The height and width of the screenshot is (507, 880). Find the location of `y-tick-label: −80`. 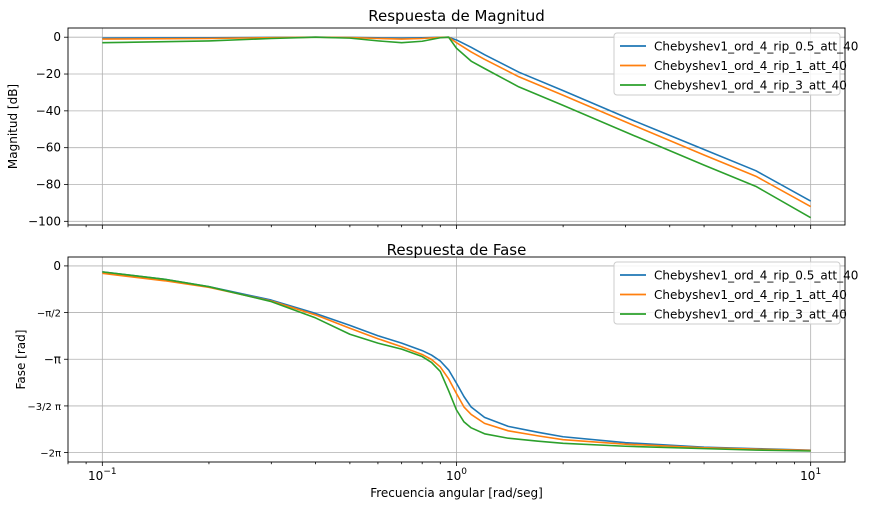

y-tick-label: −80 is located at coordinates (48, 184).